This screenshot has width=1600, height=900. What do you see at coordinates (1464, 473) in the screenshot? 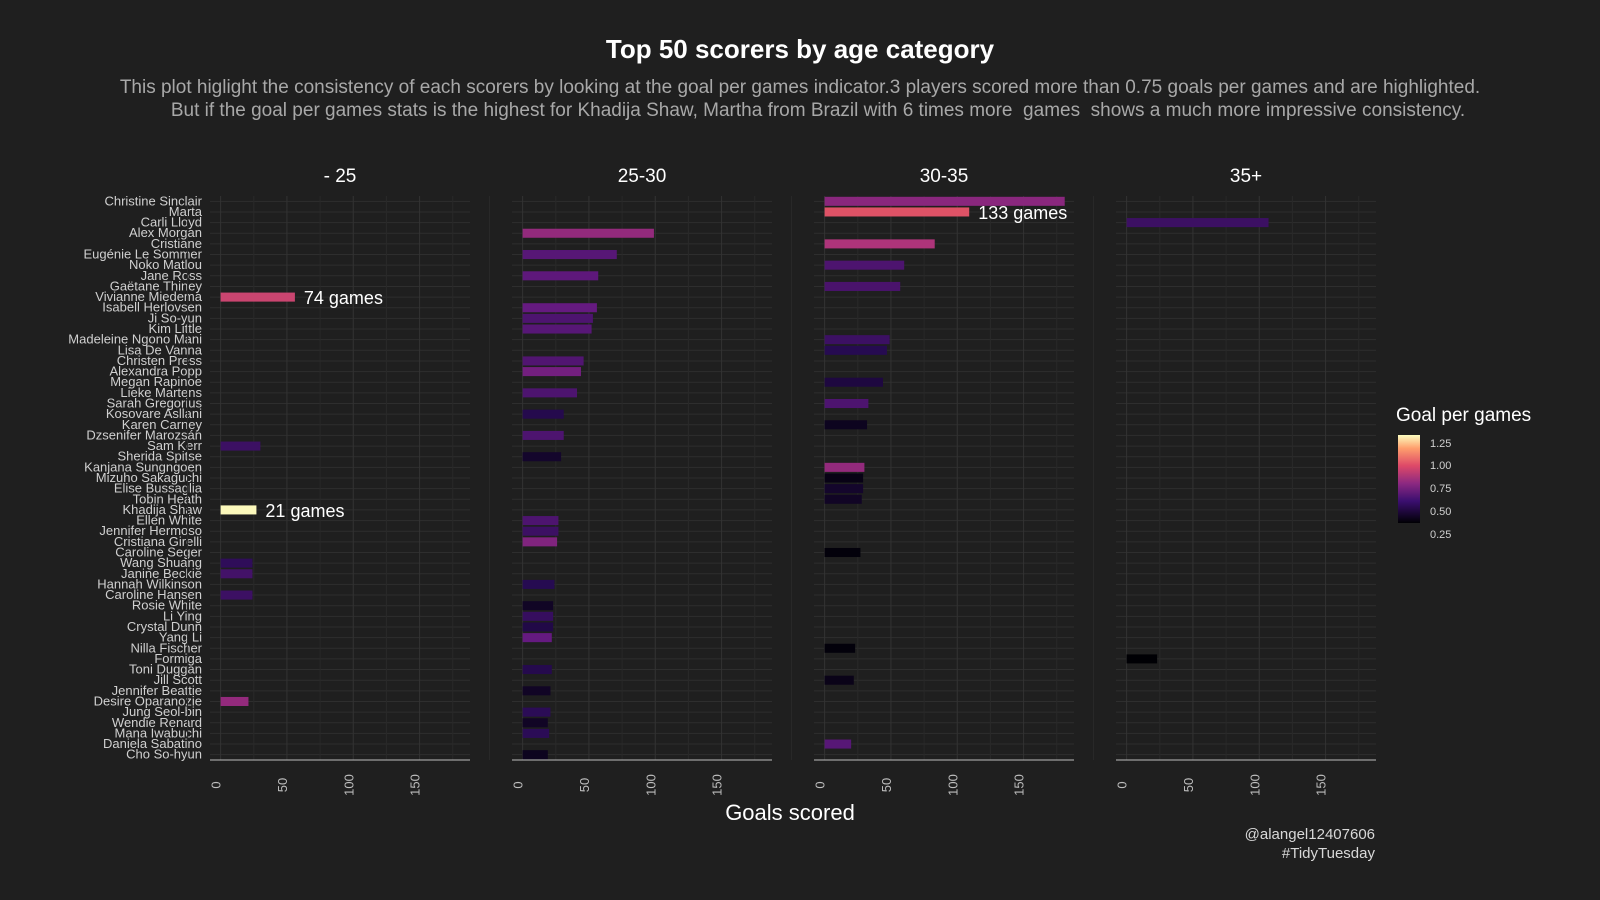
I see `color-legend: Goal per games 1.25 1.00 0.75 0.50 0.25` at bounding box center [1464, 473].